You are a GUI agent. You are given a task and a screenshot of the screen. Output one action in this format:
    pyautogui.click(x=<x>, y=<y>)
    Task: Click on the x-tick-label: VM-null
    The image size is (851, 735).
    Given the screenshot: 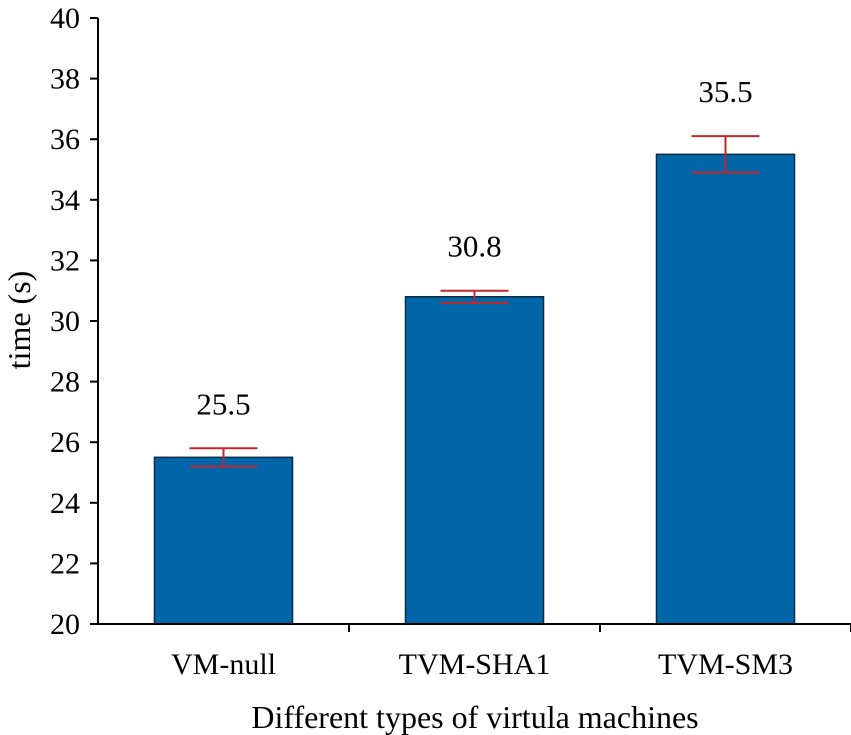 What is the action you would take?
    pyautogui.click(x=223, y=664)
    